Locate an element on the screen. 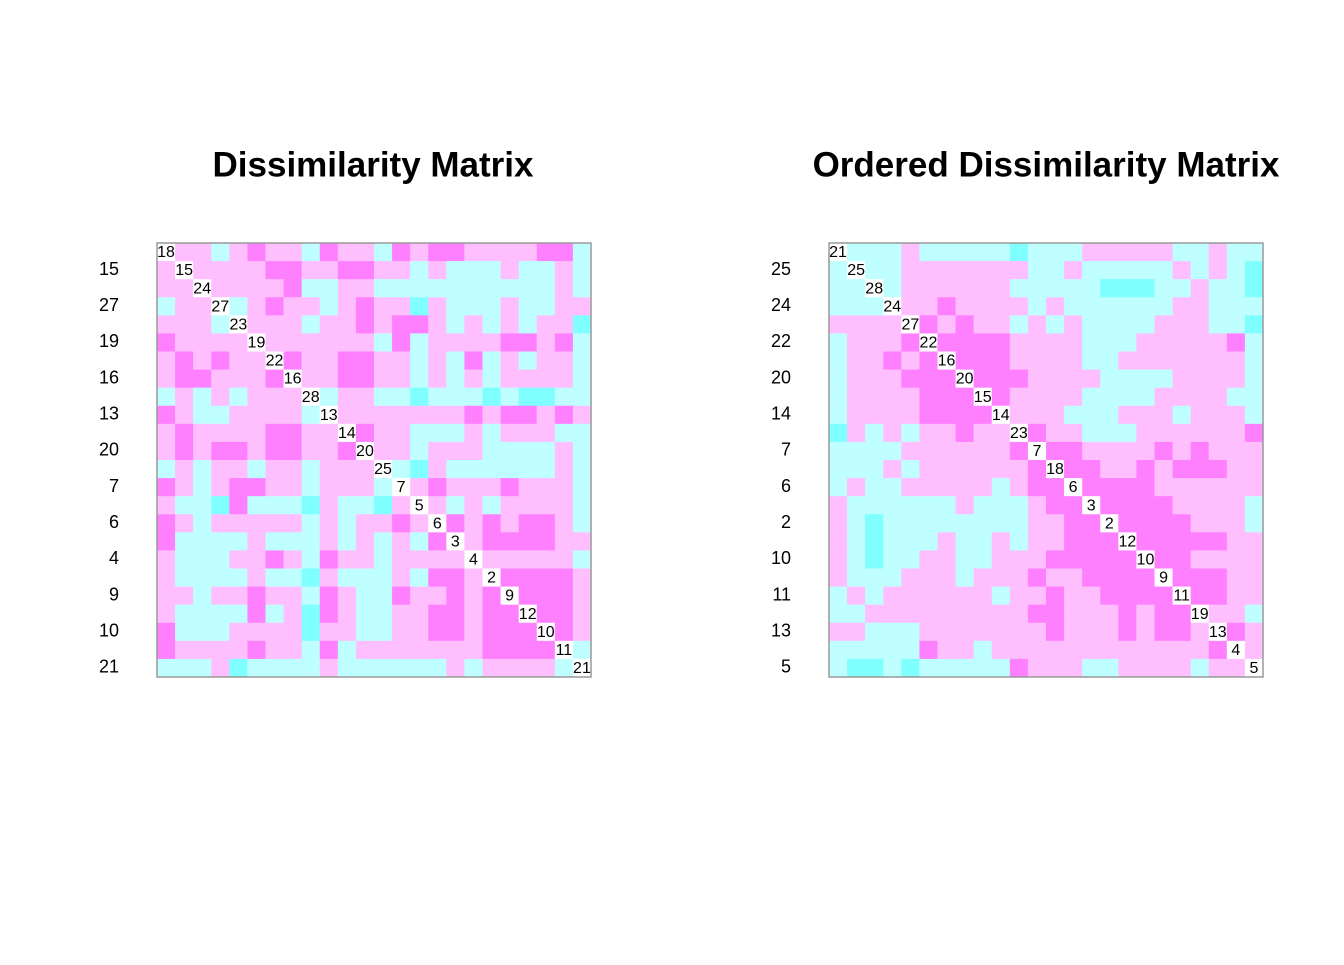  diagonal-label: 24 is located at coordinates (892, 306).